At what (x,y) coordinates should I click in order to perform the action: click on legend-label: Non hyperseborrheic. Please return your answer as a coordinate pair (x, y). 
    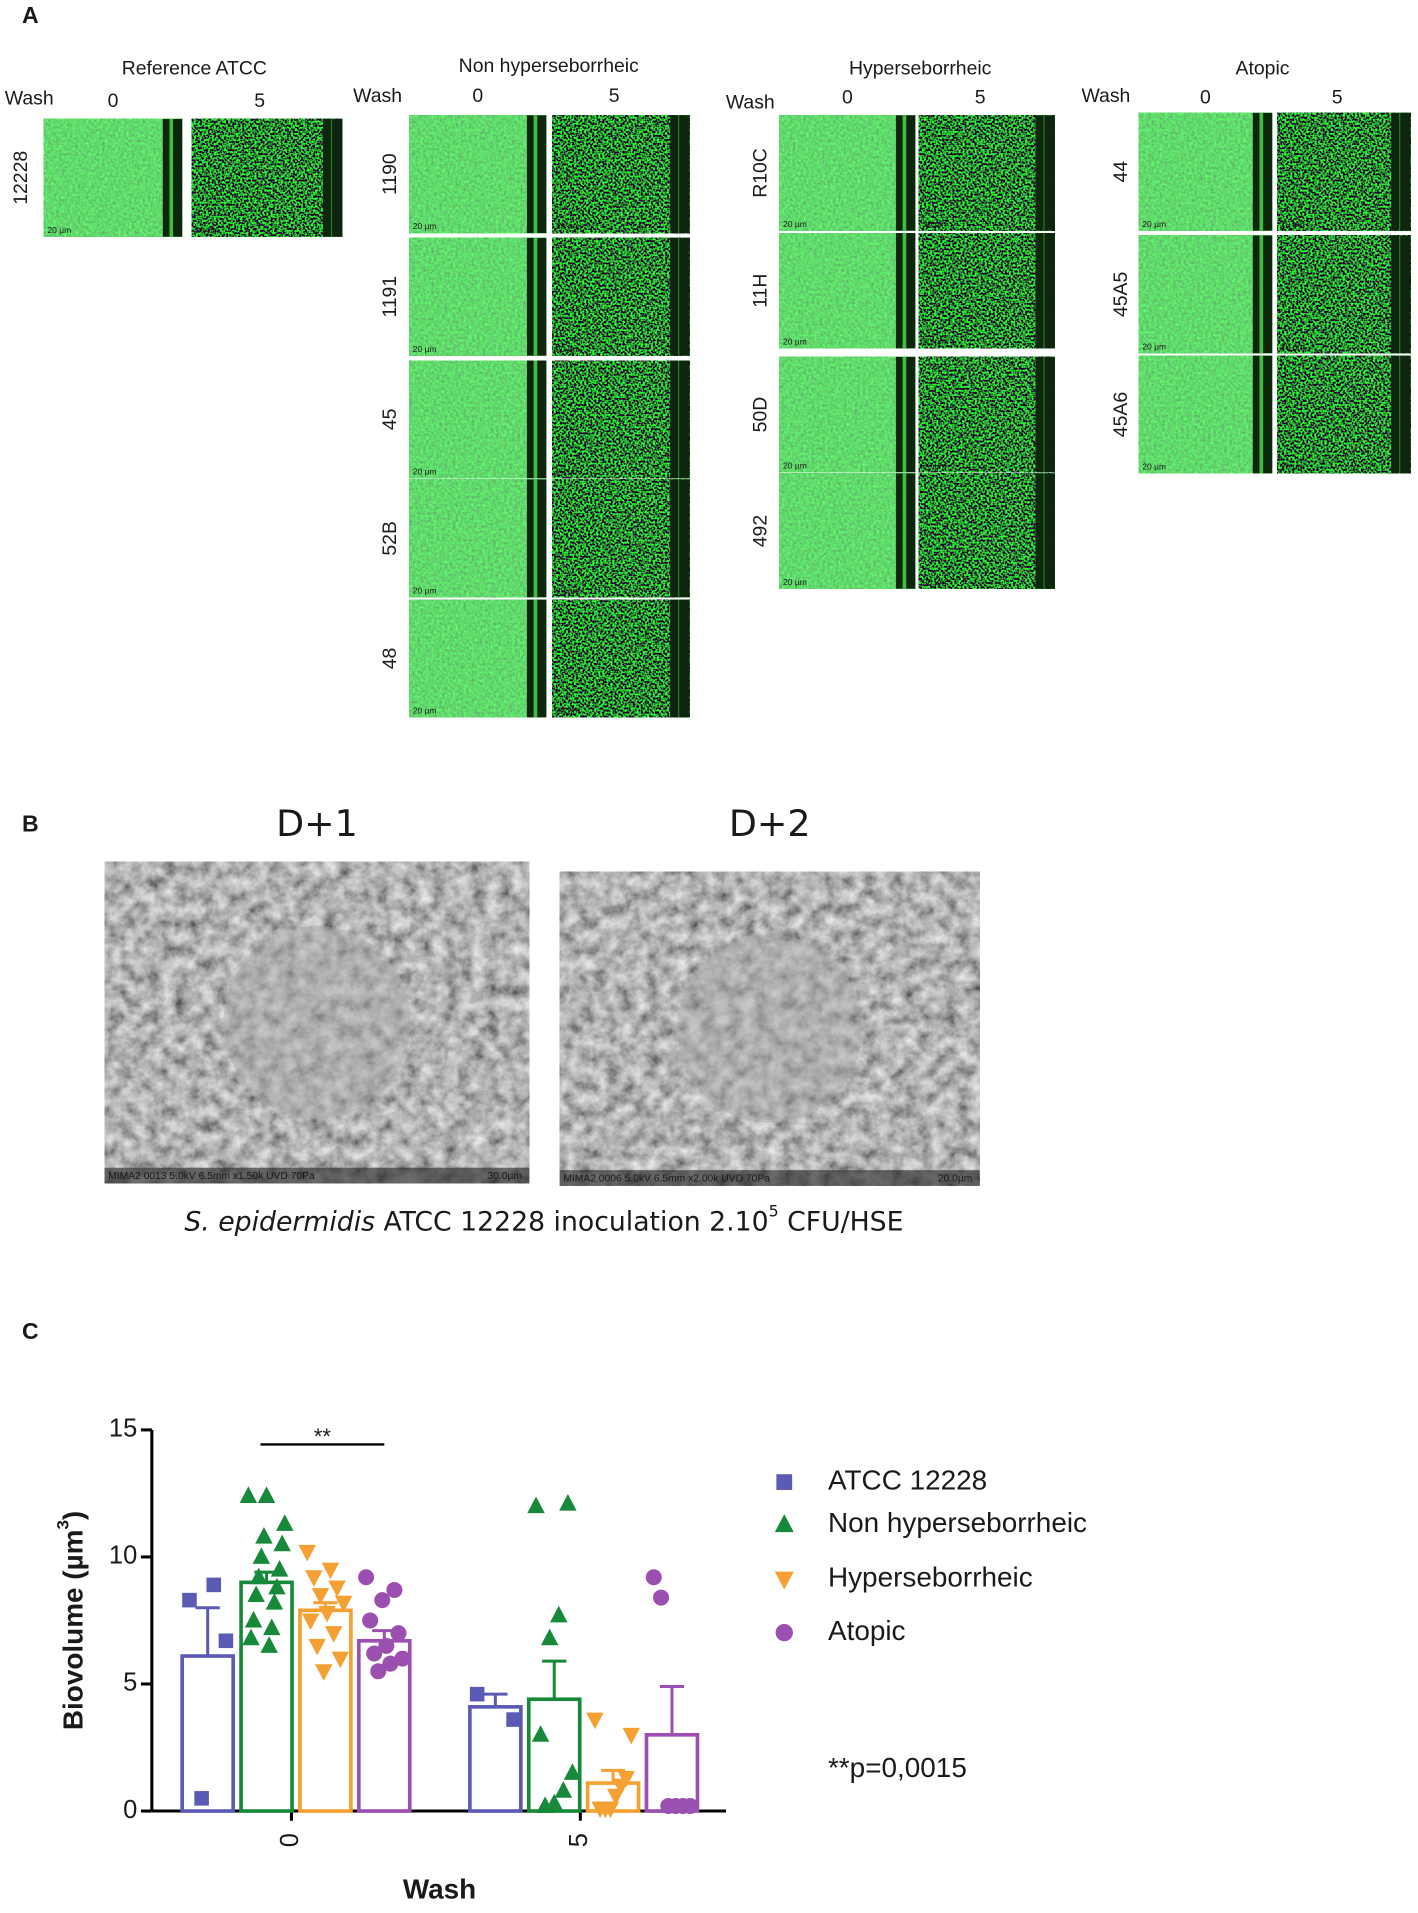
    Looking at the image, I should click on (957, 1522).